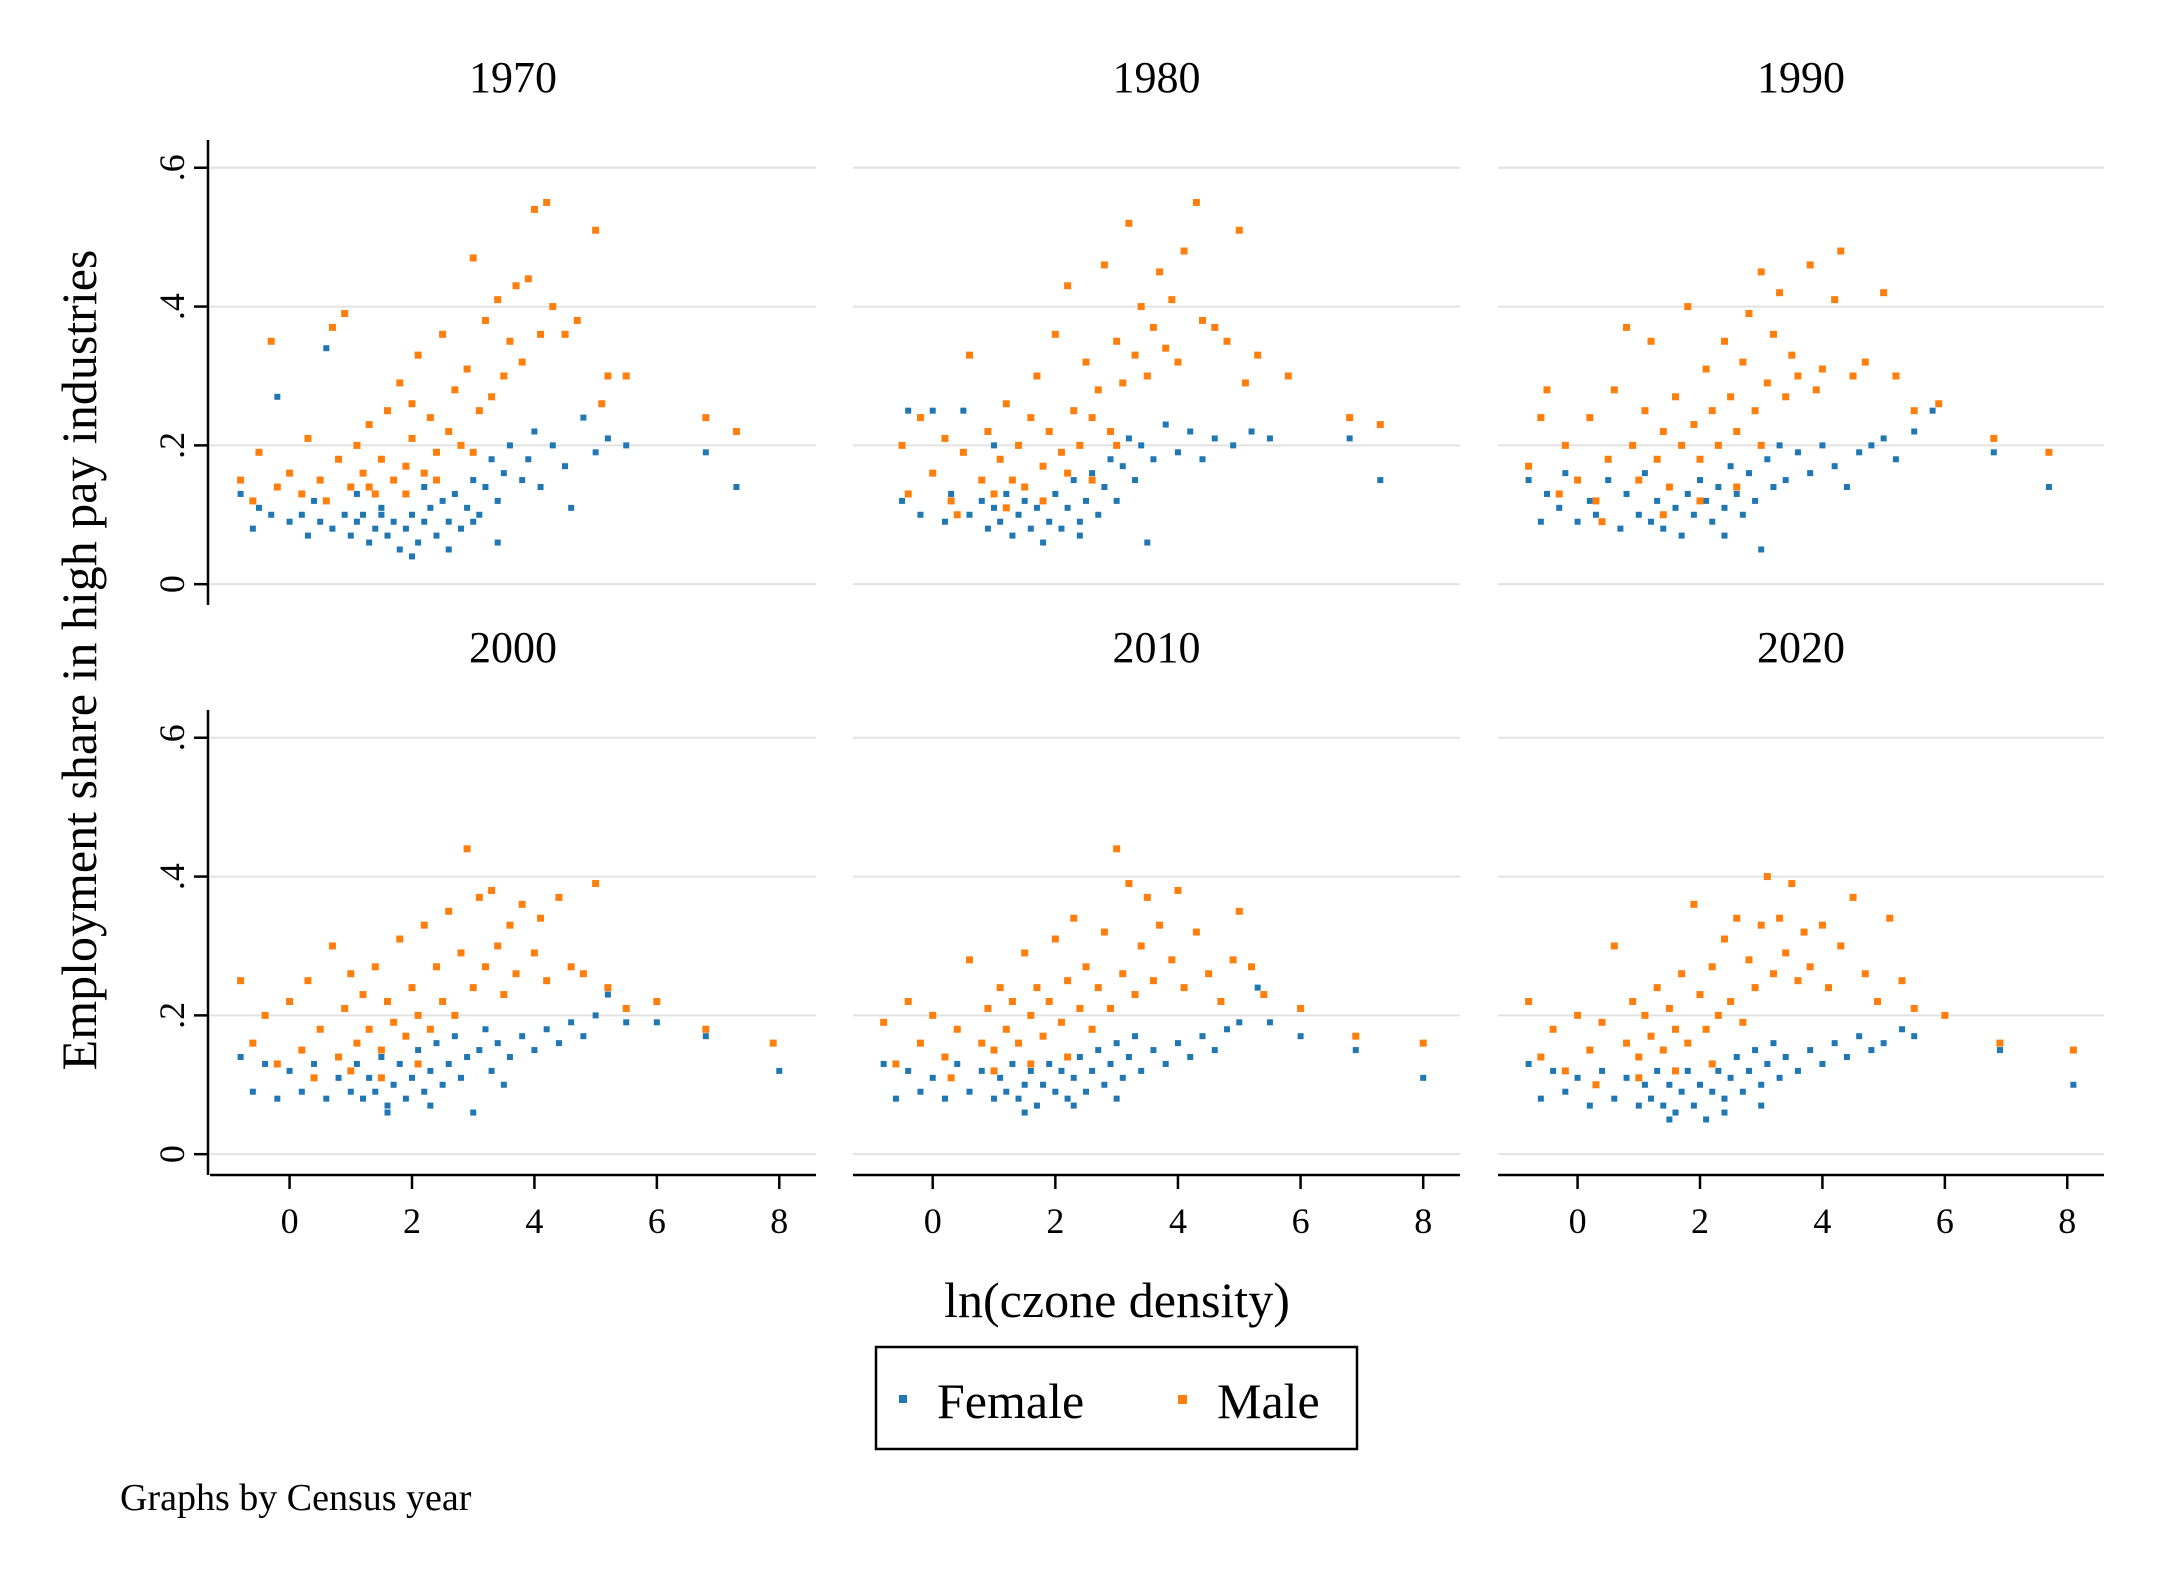  What do you see at coordinates (2067, 1221) in the screenshot?
I see `x-tick-label: 8` at bounding box center [2067, 1221].